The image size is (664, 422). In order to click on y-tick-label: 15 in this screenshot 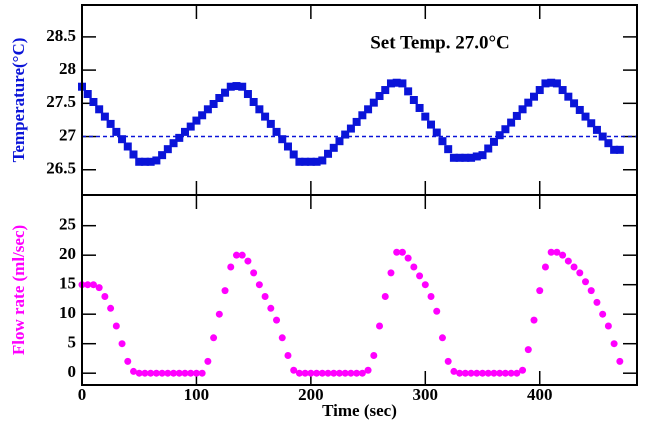, I will do `click(67, 283)`.